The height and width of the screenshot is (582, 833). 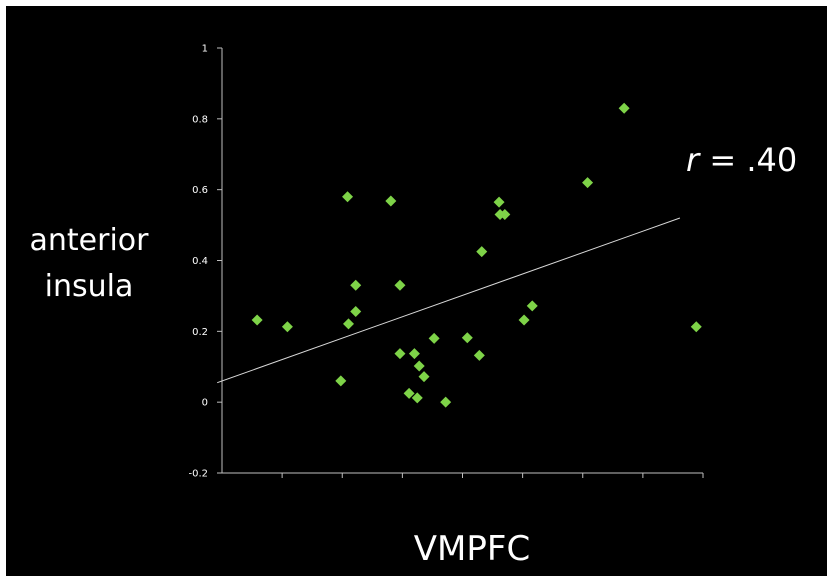 I want to click on r-symbol: r, so click(x=693, y=160).